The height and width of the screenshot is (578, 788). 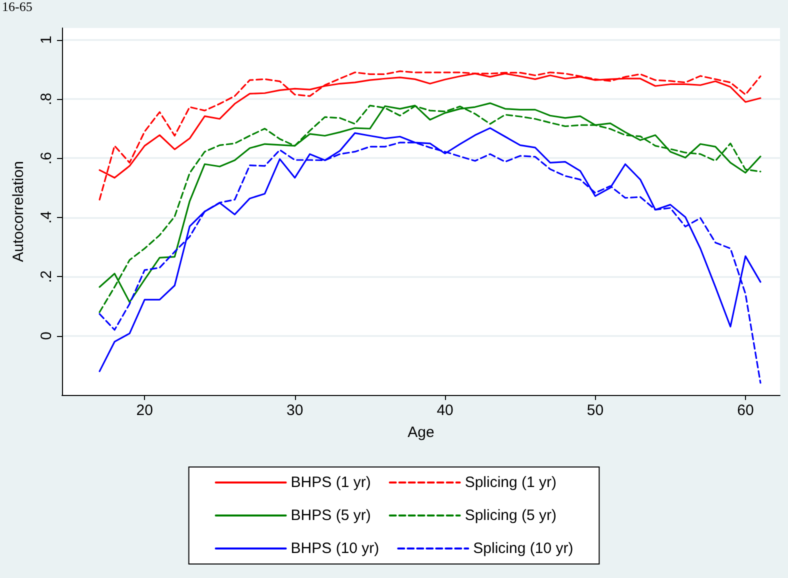 I want to click on x-tick-label: 60, so click(x=745, y=410).